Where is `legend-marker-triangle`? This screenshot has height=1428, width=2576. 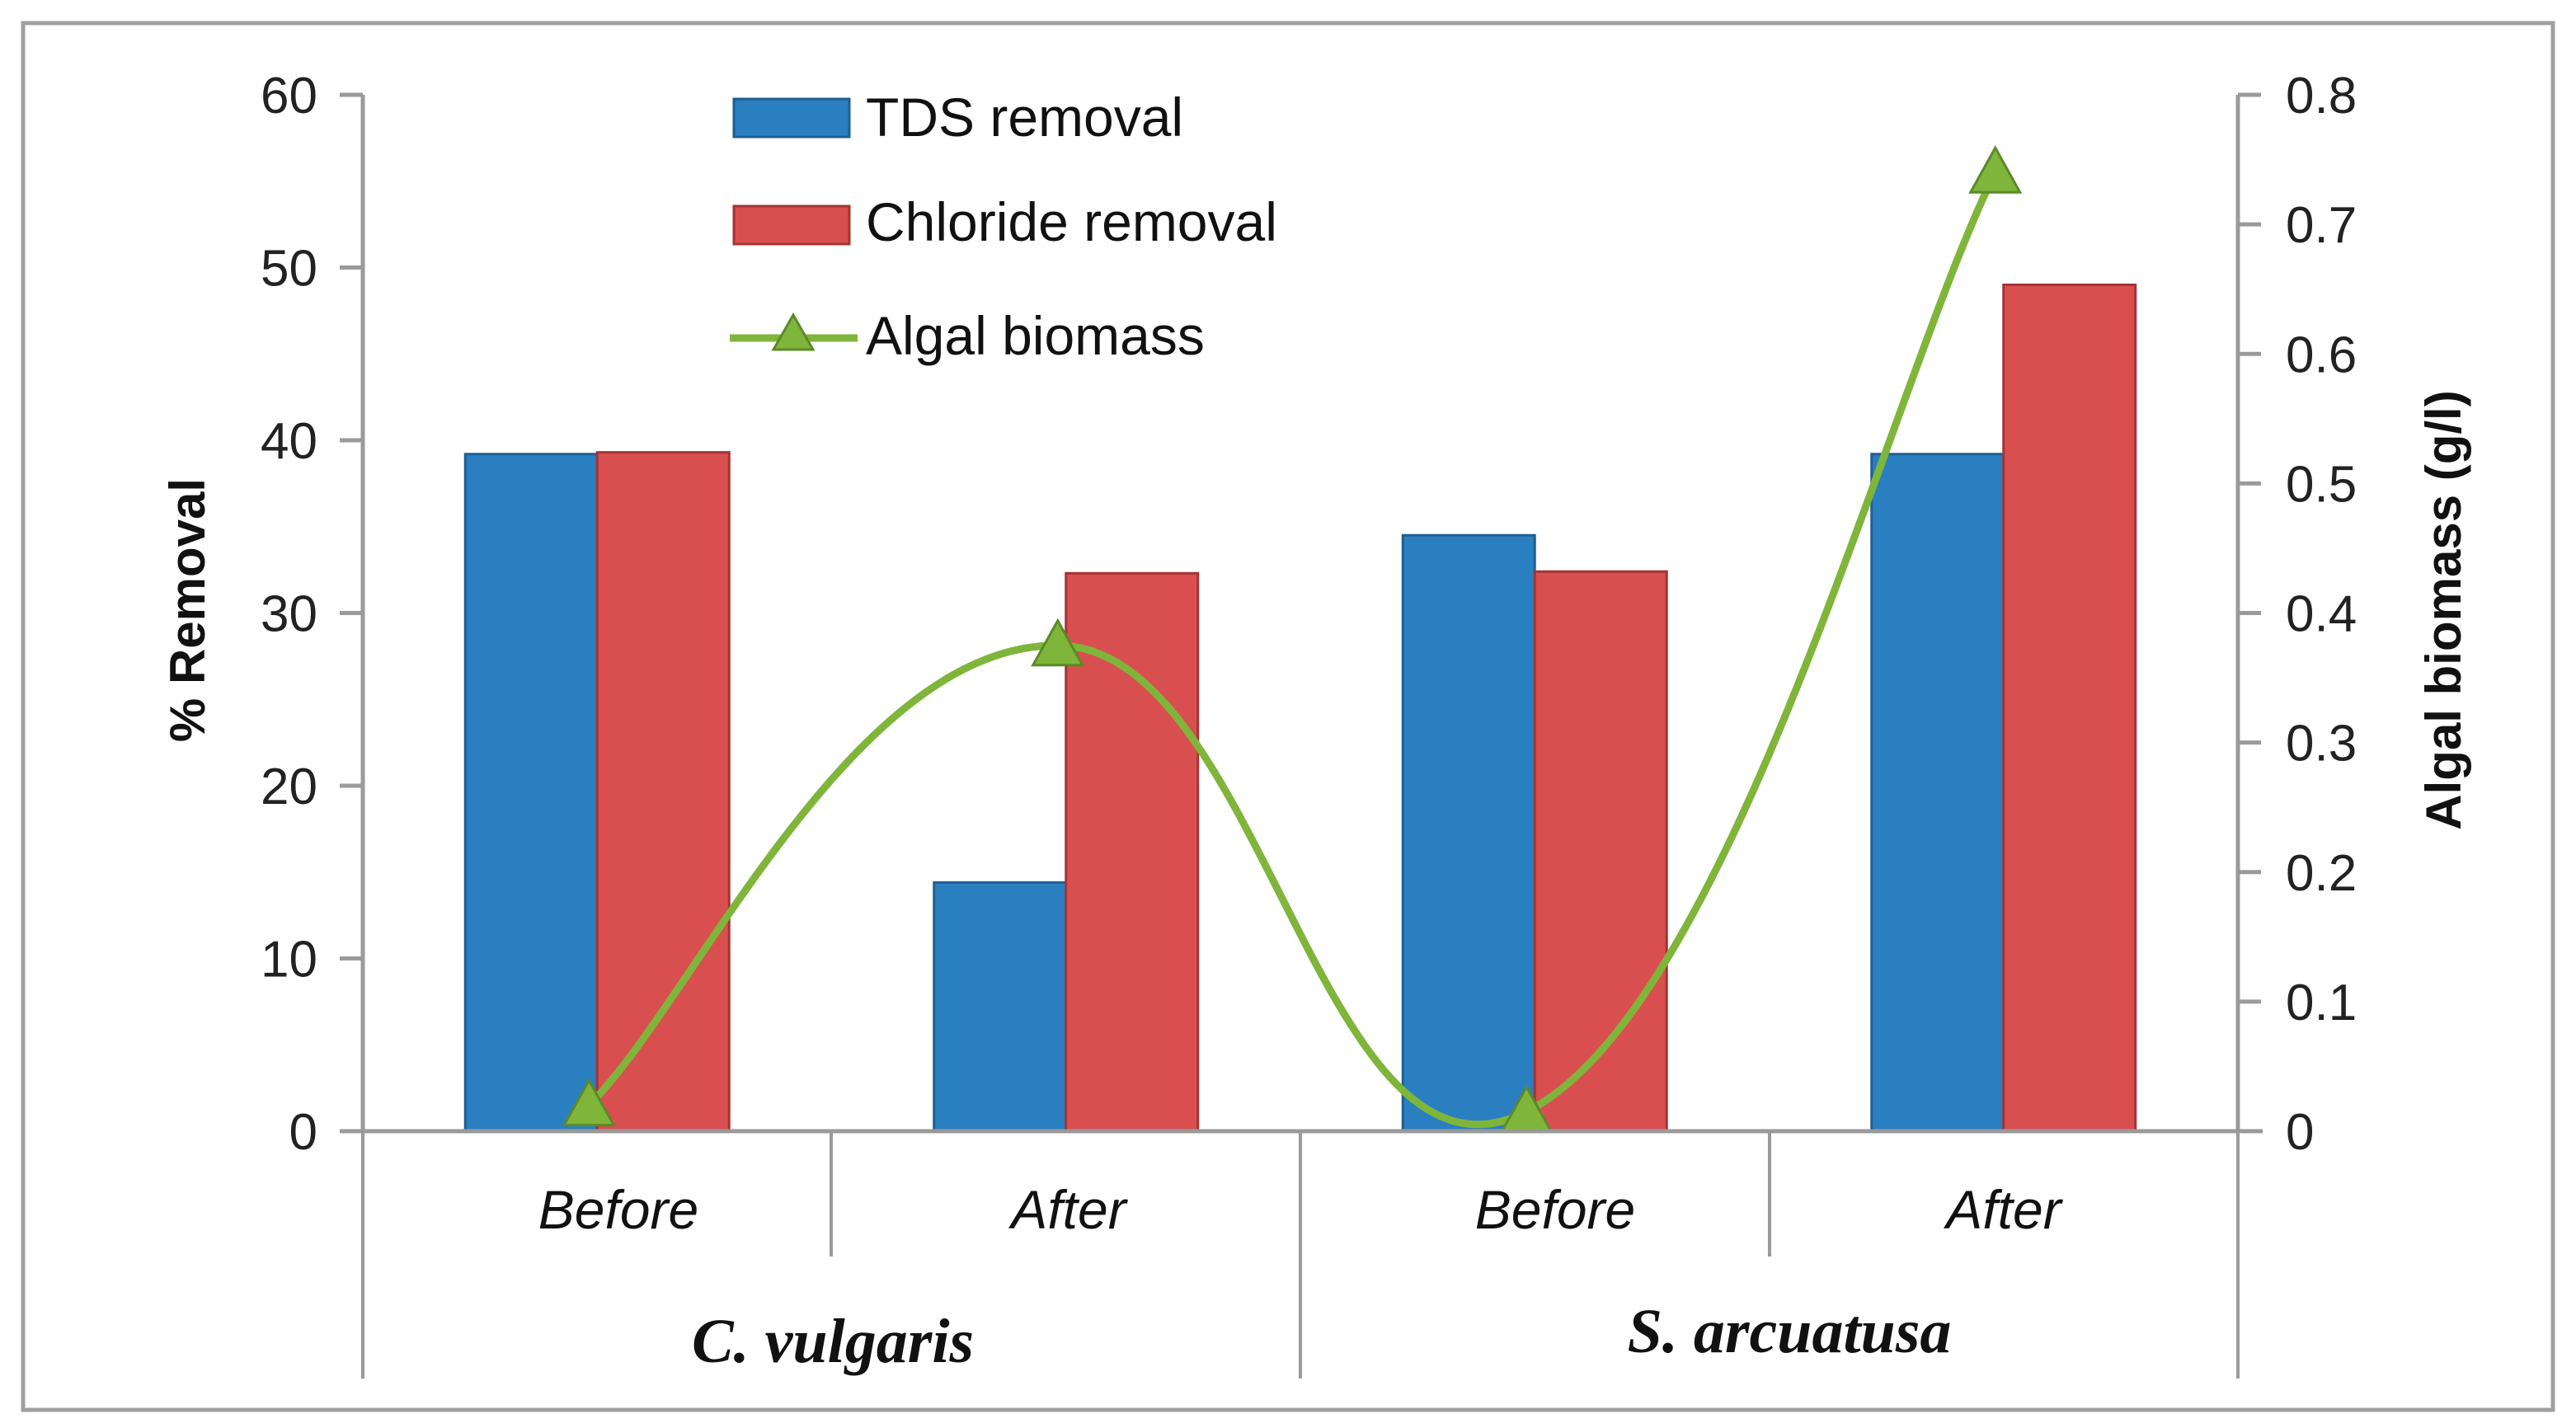 legend-marker-triangle is located at coordinates (793, 331).